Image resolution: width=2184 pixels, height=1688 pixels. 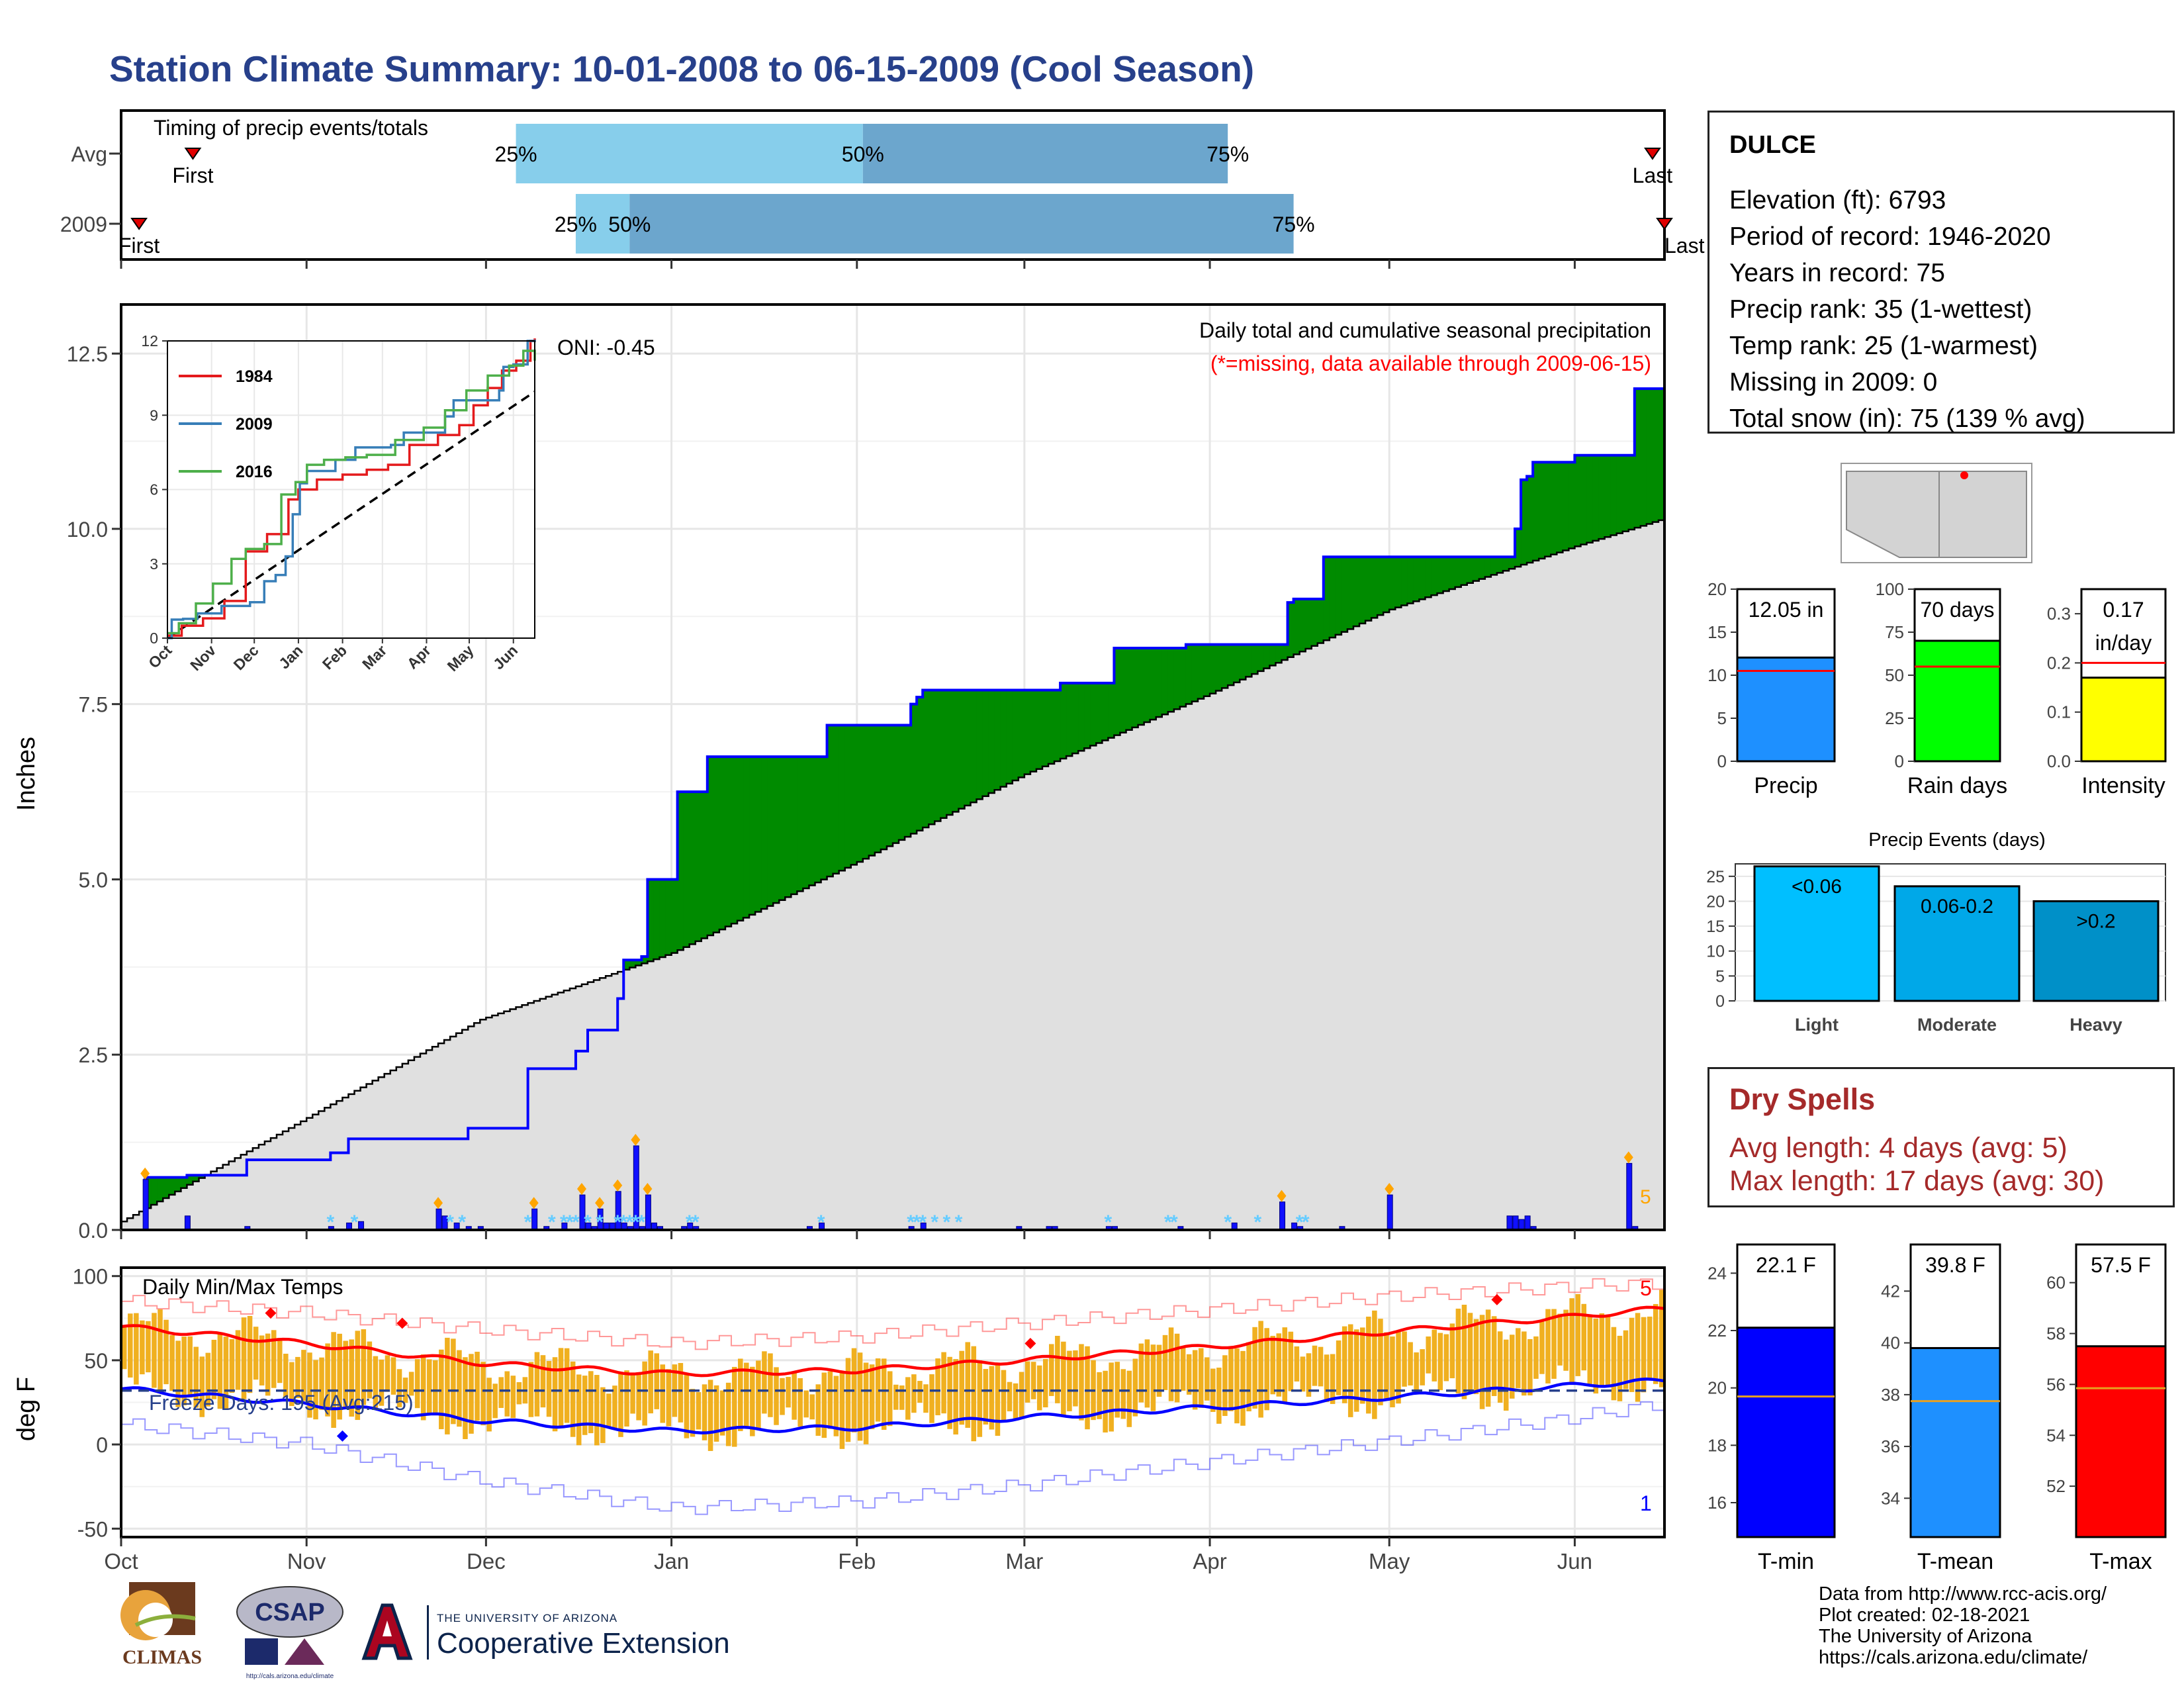 I want to click on precip-events-ytick-label: 25, so click(x=1715, y=877).